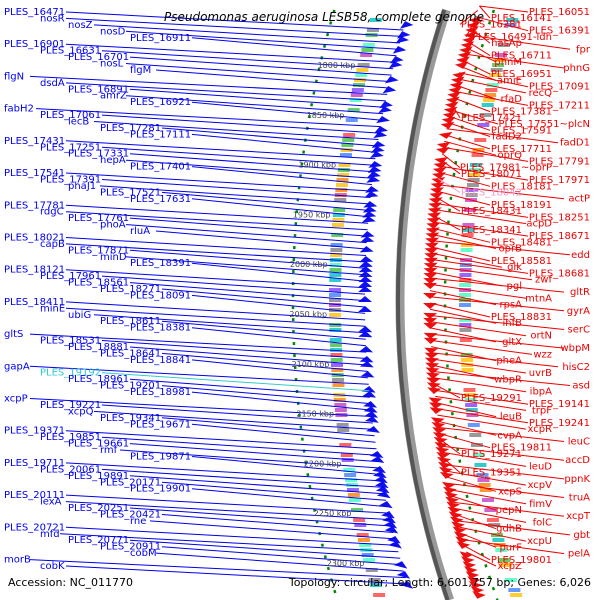  Describe the element at coordinates (52, 308) in the screenshot. I see `gene-label-reverse: minE` at that location.